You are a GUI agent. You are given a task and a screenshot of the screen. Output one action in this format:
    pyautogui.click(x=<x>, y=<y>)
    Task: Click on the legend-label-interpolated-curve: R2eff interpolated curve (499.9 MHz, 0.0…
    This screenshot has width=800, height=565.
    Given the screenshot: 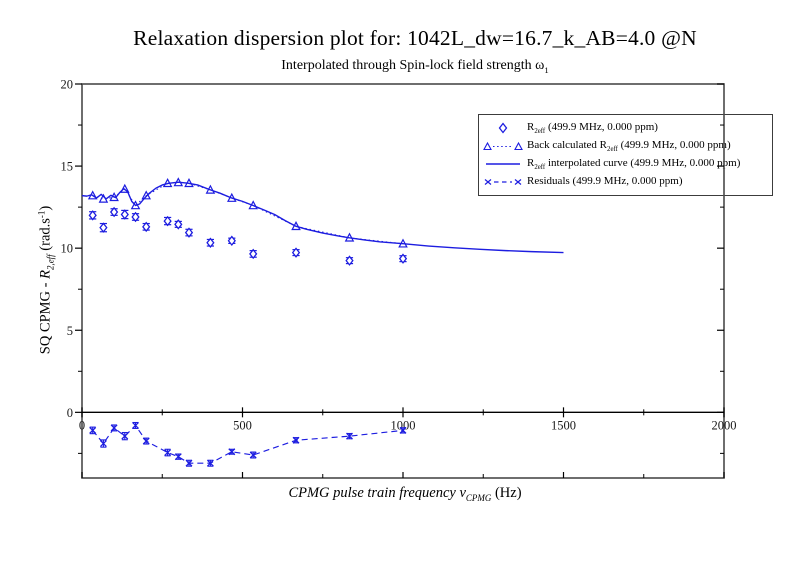 What is the action you would take?
    pyautogui.click(x=634, y=164)
    